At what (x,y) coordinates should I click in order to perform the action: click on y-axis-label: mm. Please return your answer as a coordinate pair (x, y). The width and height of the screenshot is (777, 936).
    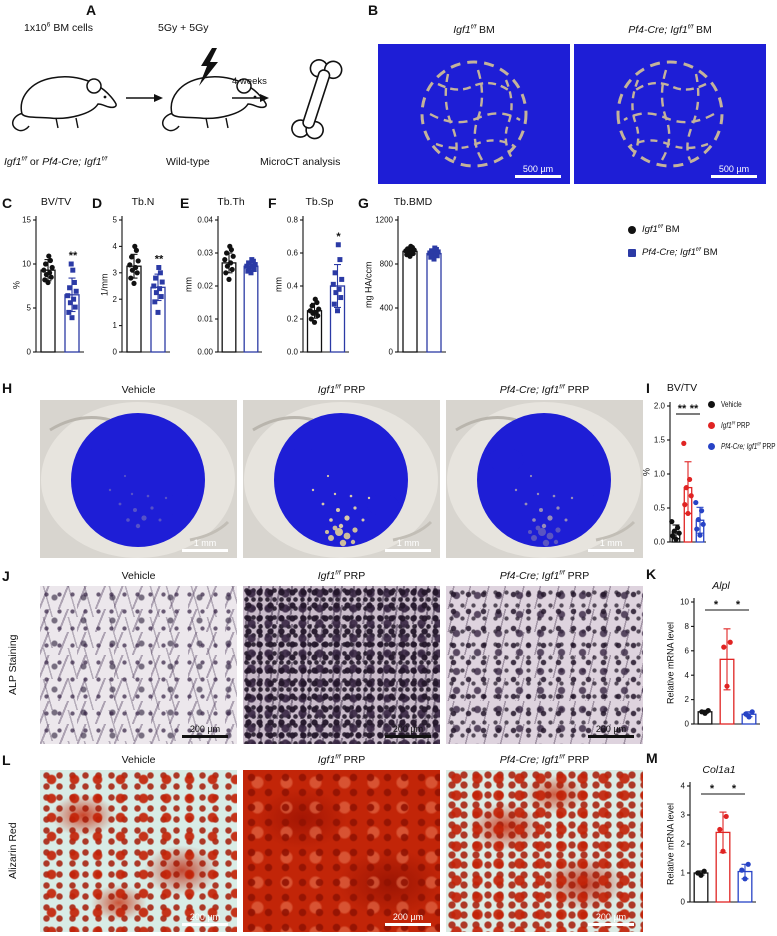
    Looking at the image, I should click on (278, 284).